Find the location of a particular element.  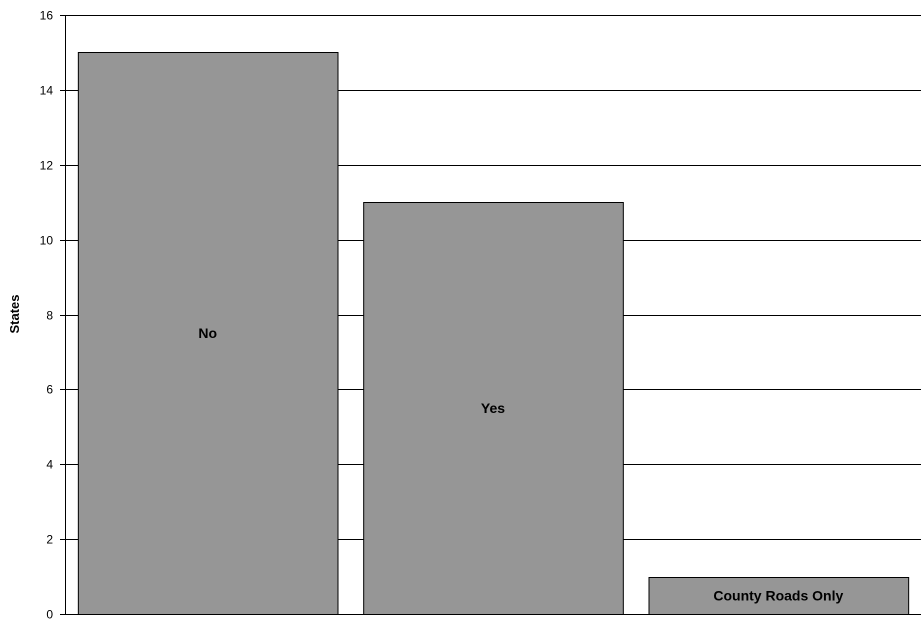

bar-label-1: Yes is located at coordinates (493, 408).